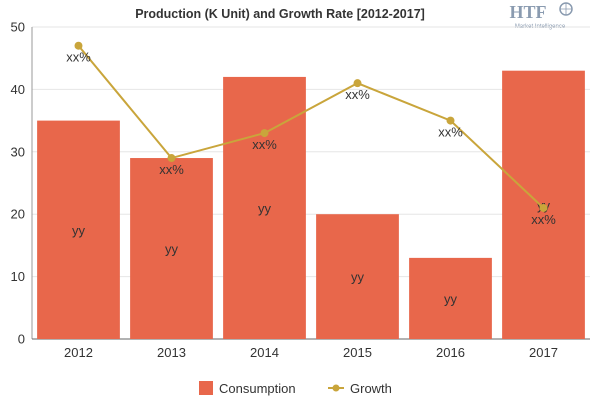 The image size is (600, 400). What do you see at coordinates (543, 352) in the screenshot?
I see `x-tick-label: 2017` at bounding box center [543, 352].